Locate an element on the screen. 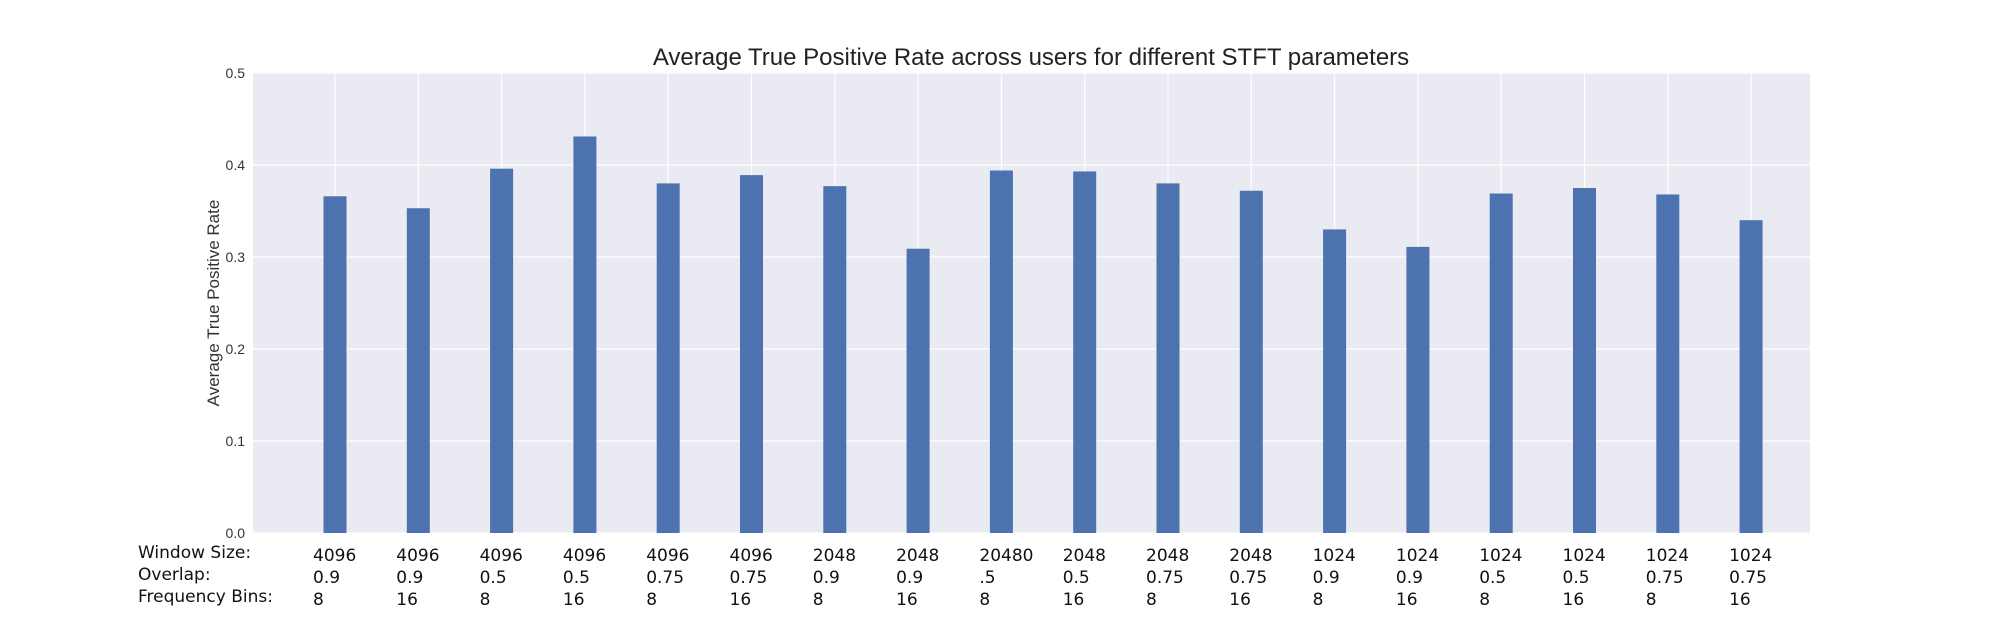 Image resolution: width=2000 pixels, height=638 pixels. y-axis-label: Average True Positive Rate is located at coordinates (213, 303).